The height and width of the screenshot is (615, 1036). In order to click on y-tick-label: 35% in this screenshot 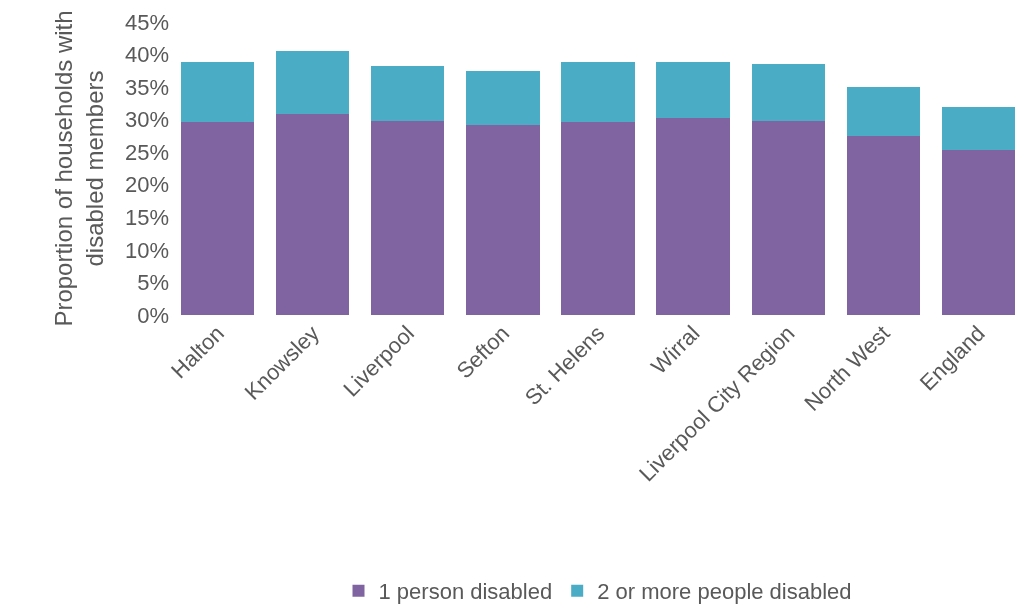, I will do `click(146, 87)`.